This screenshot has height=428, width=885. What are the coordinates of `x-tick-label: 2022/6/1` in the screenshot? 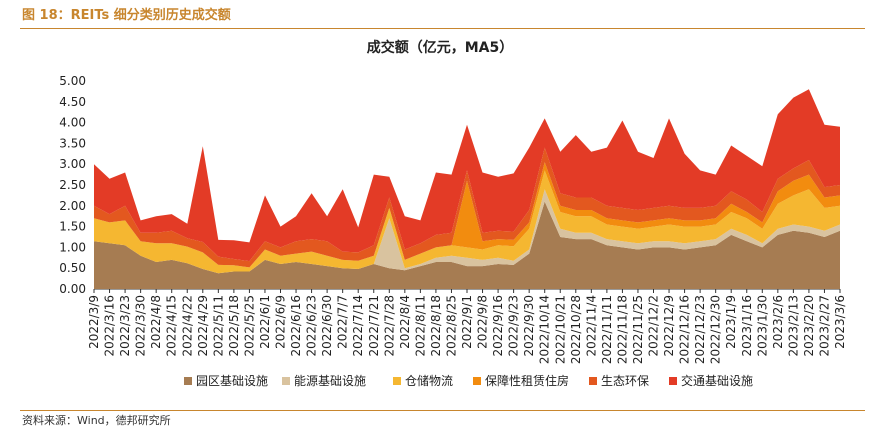 It's located at (265, 322).